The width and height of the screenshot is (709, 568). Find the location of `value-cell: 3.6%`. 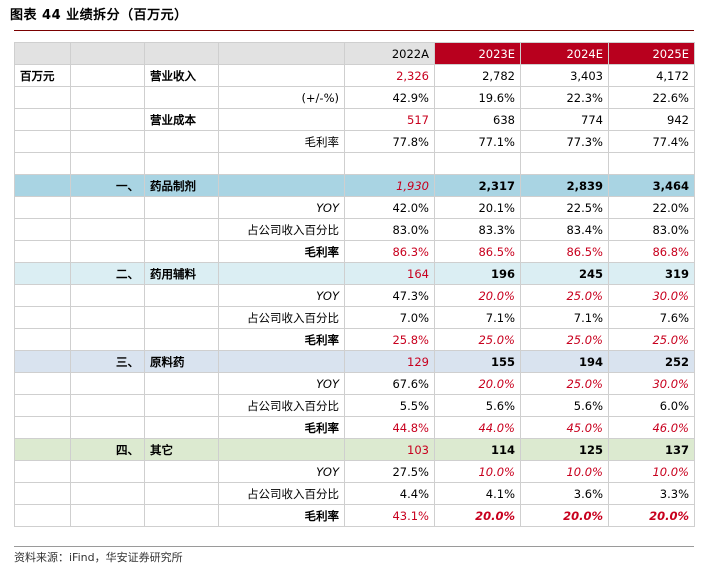

value-cell: 3.6% is located at coordinates (564, 493).